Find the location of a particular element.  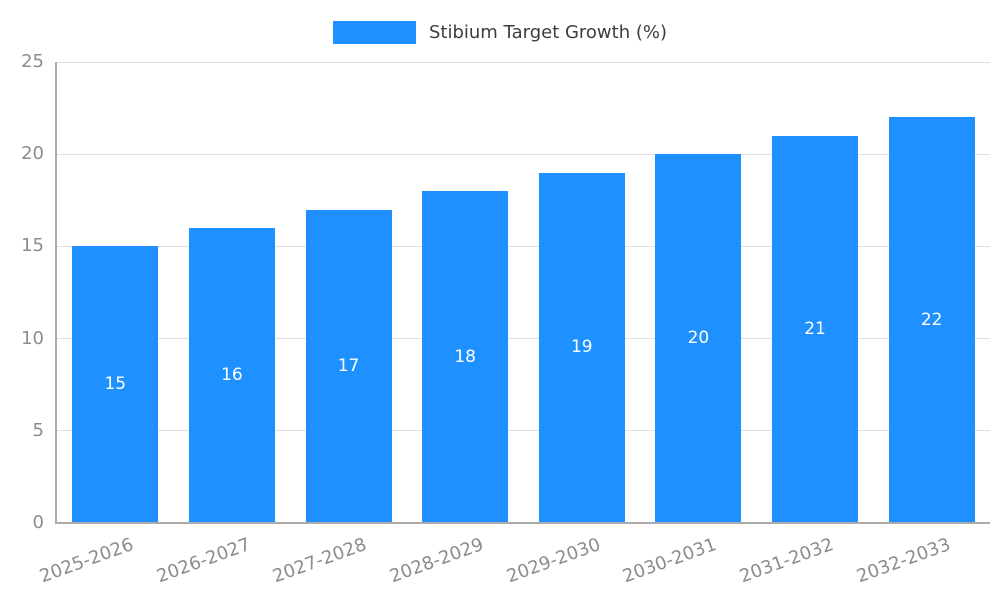

bar-2031-2032: 21 is located at coordinates (815, 328).